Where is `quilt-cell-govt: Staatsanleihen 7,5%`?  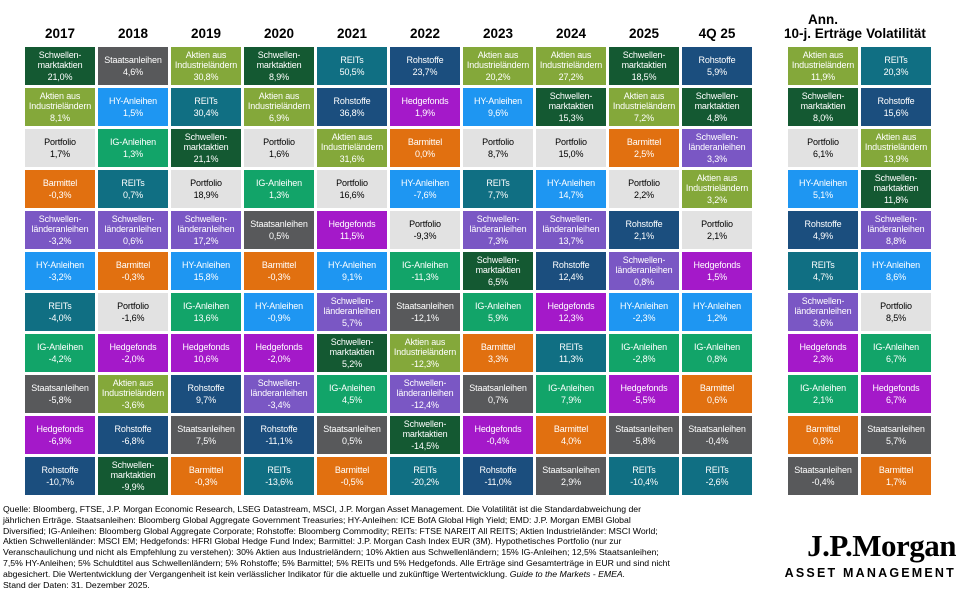
quilt-cell-govt: Staatsanleihen 7,5% is located at coordinates (206, 435).